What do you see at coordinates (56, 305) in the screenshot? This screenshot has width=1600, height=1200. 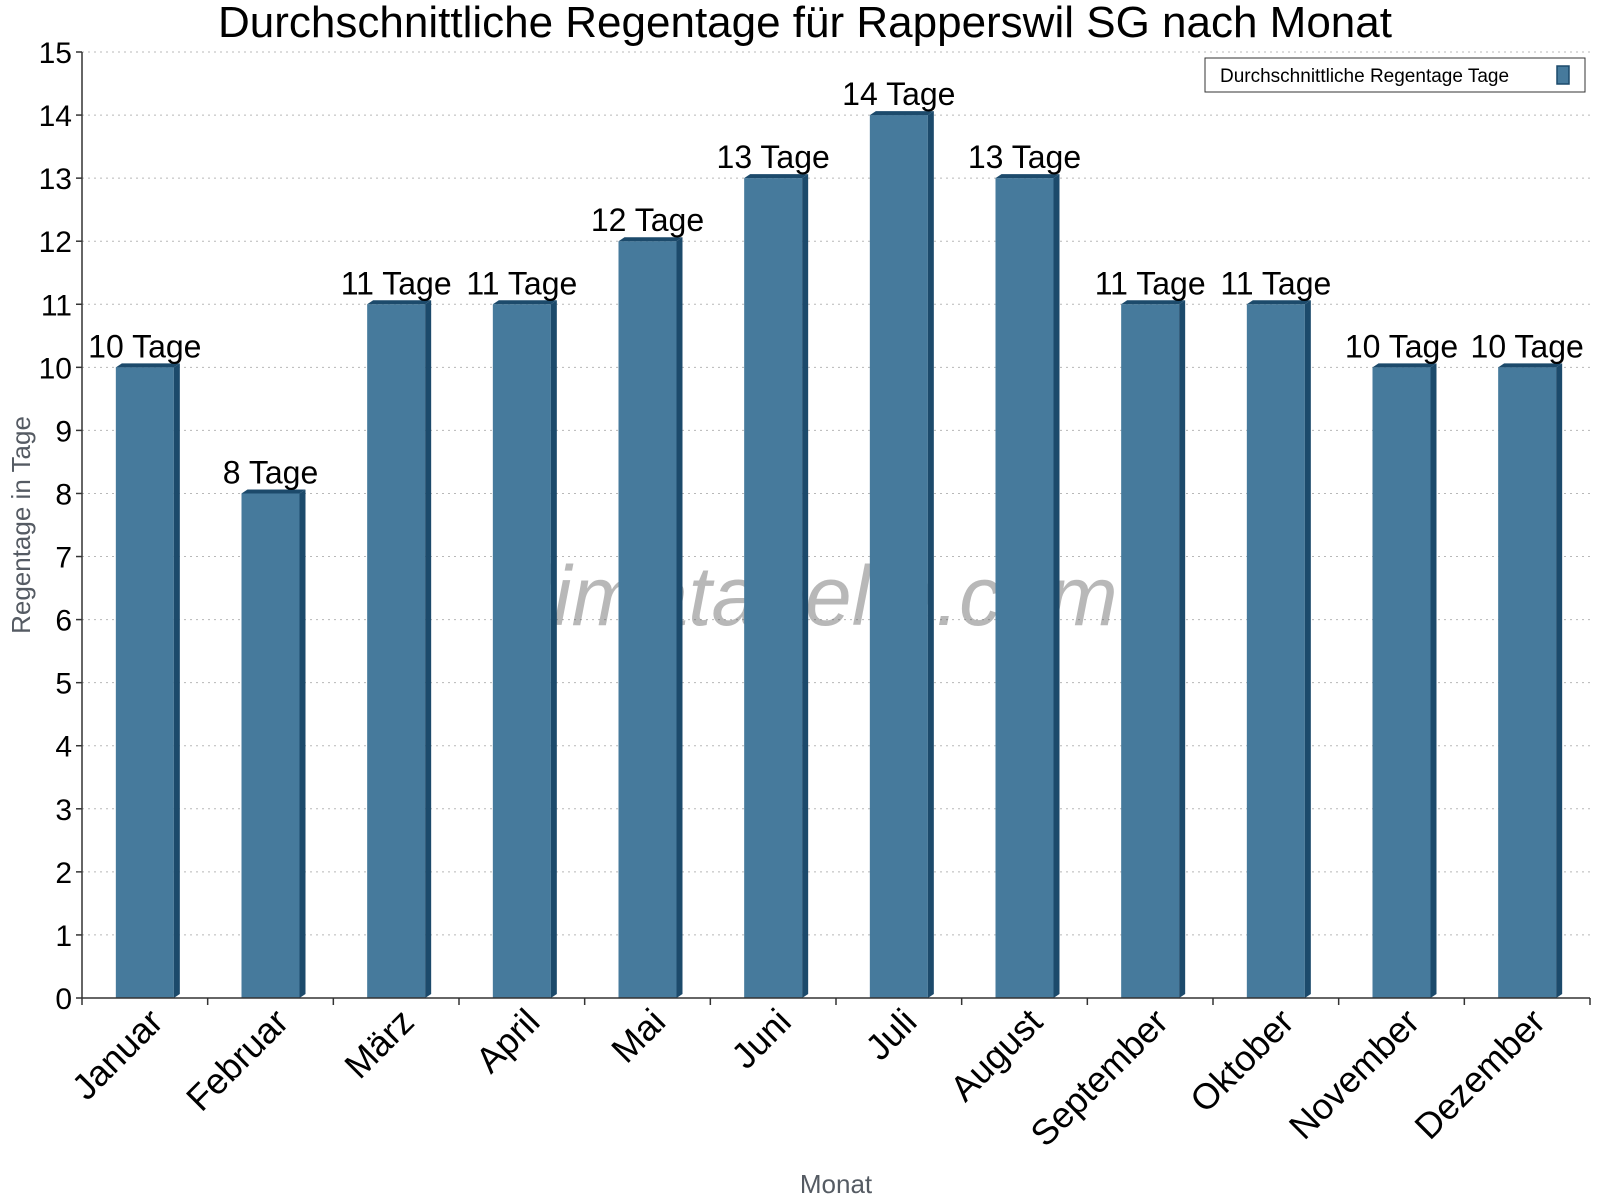 I see `y-tick-label: 11` at bounding box center [56, 305].